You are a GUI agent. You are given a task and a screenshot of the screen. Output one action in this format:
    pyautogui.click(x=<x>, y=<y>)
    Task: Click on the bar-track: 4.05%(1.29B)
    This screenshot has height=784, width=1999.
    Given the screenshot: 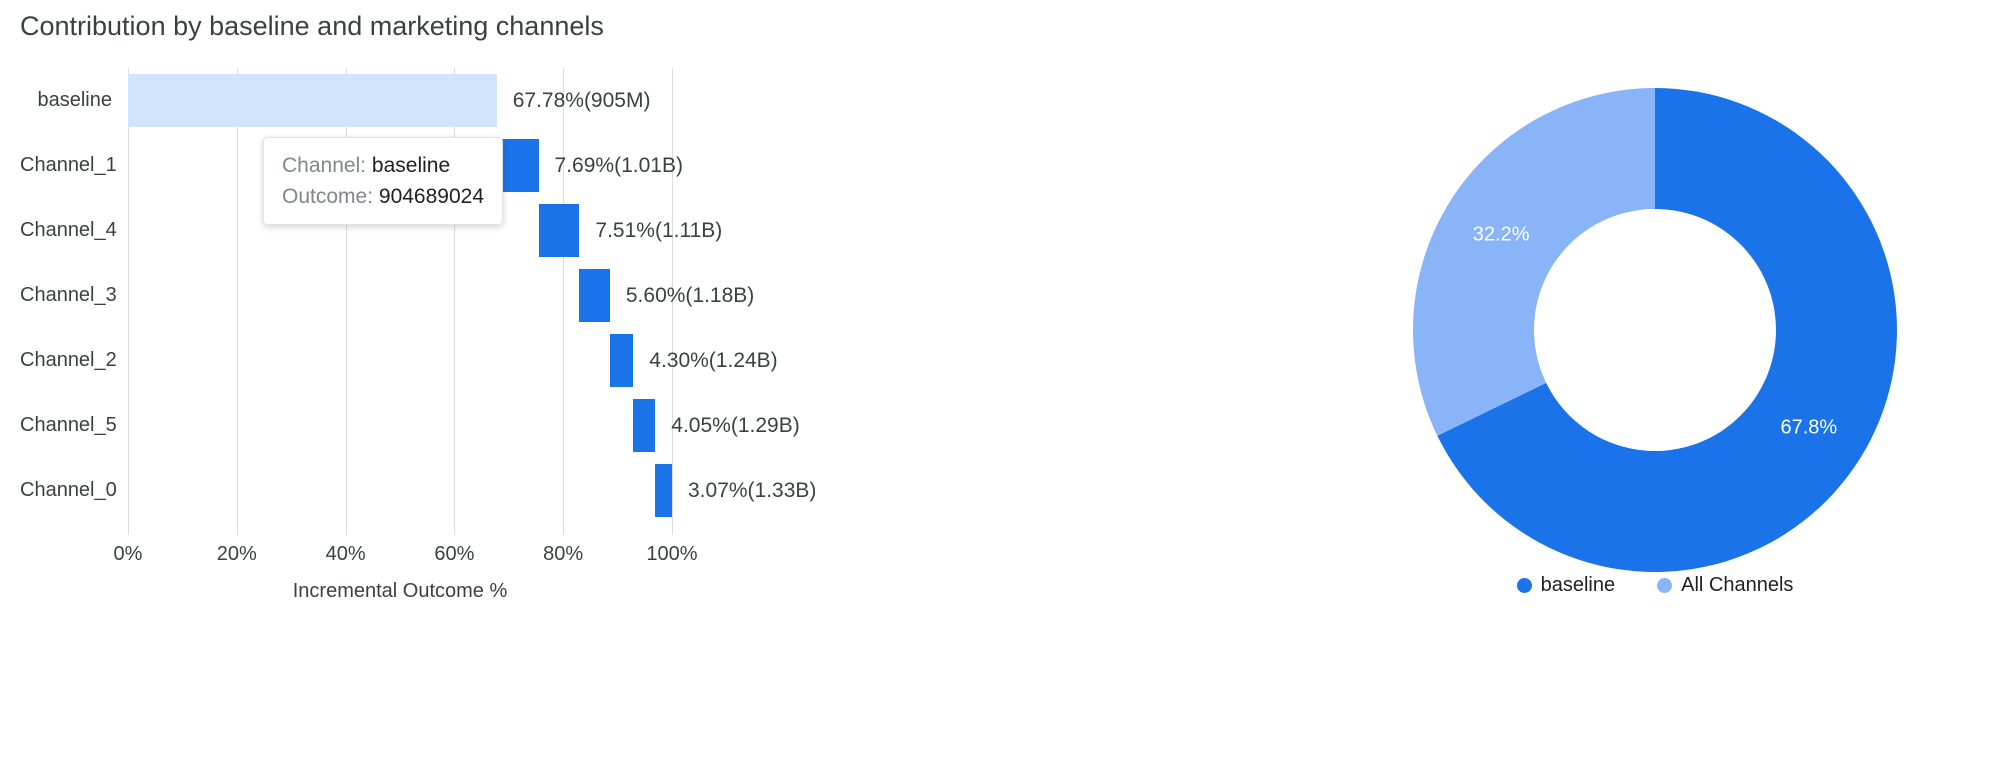 What is the action you would take?
    pyautogui.click(x=464, y=425)
    